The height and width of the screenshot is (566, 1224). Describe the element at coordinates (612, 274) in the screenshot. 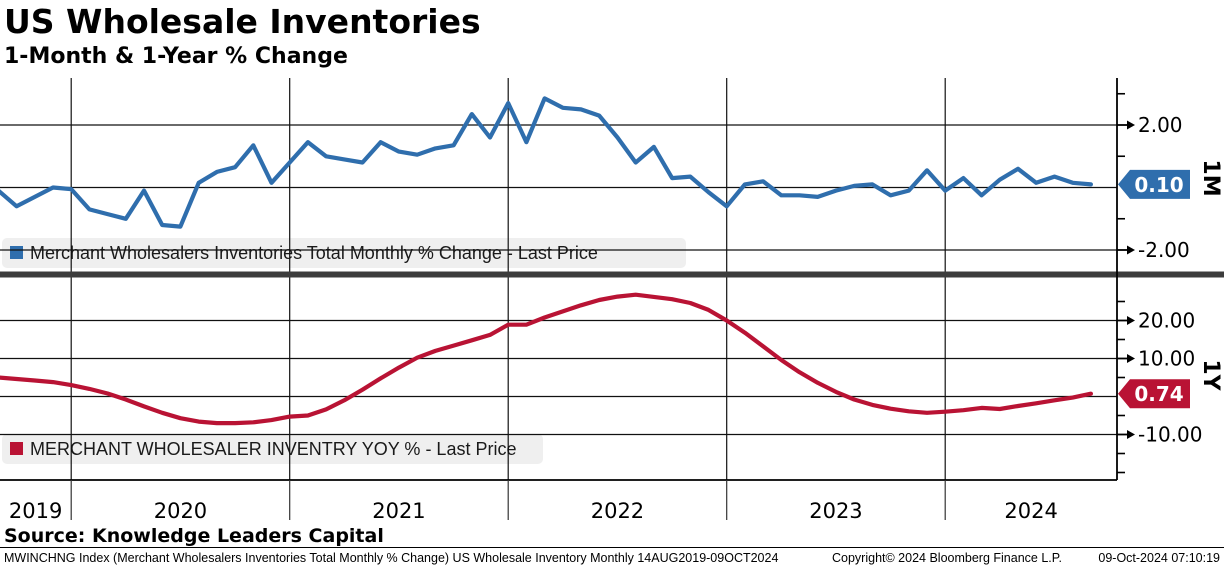

I see `panel-divider` at that location.